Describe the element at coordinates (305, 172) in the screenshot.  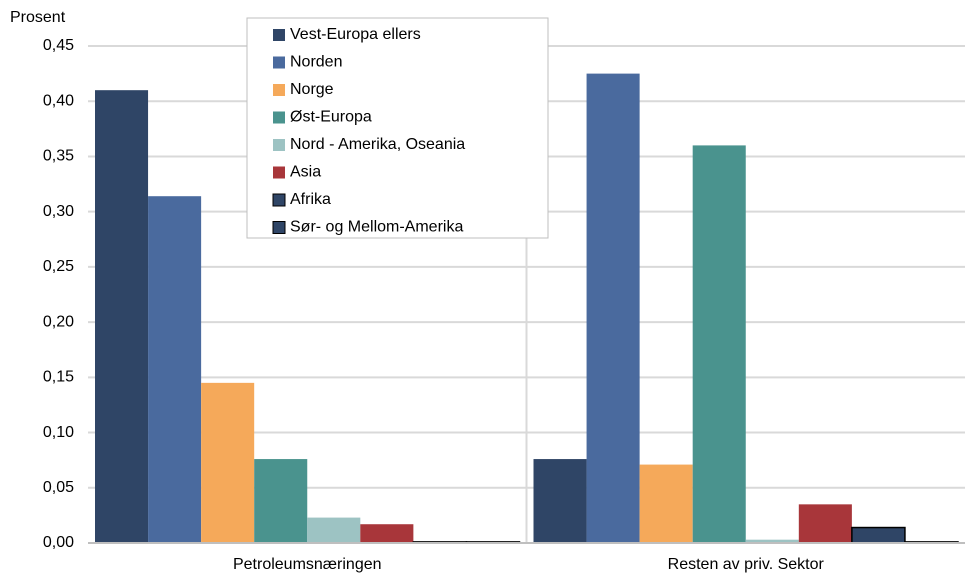
I see `legend-label: Asia` at that location.